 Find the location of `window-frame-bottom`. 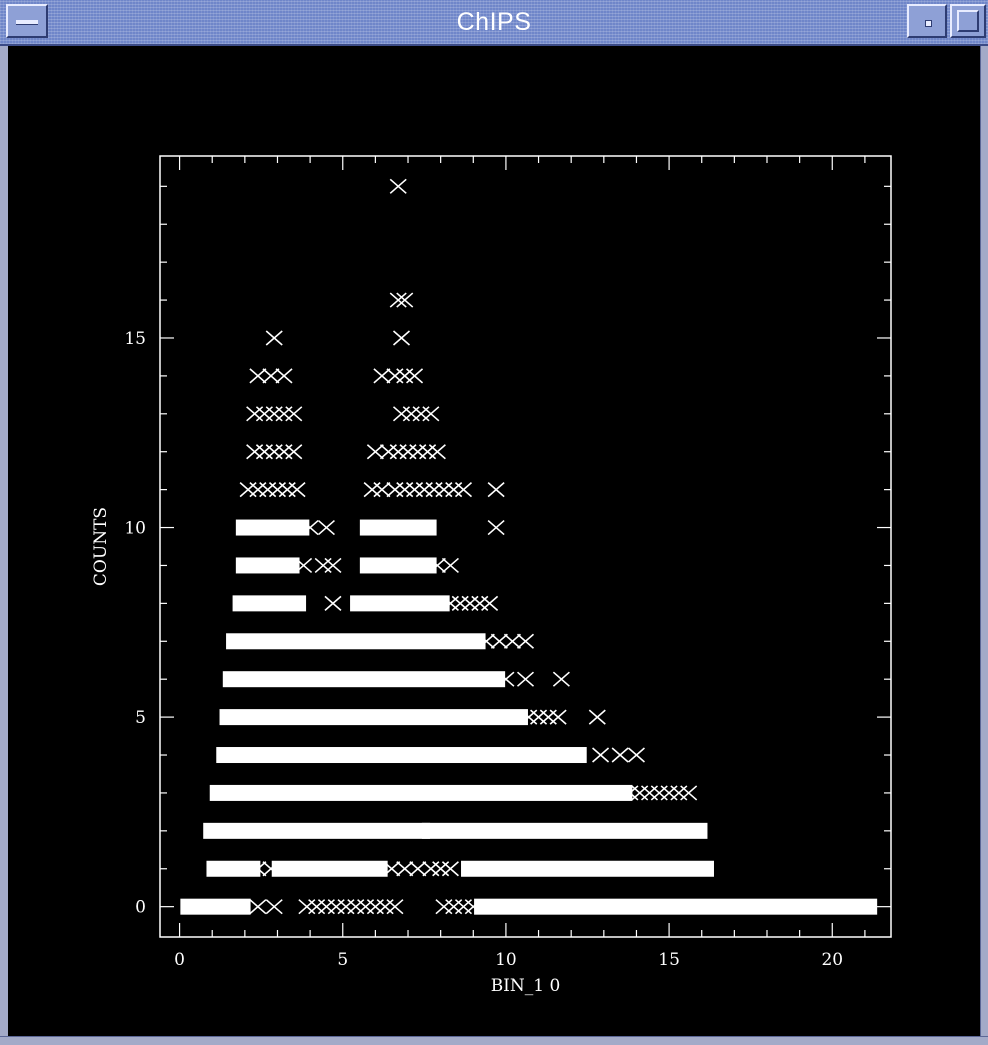

window-frame-bottom is located at coordinates (494, 1040).